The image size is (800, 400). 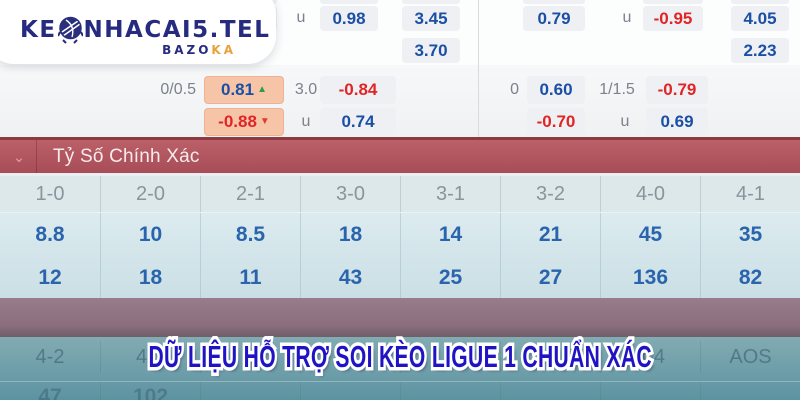 I want to click on section-title: Tỷ Số Chính Xác, so click(x=126, y=156).